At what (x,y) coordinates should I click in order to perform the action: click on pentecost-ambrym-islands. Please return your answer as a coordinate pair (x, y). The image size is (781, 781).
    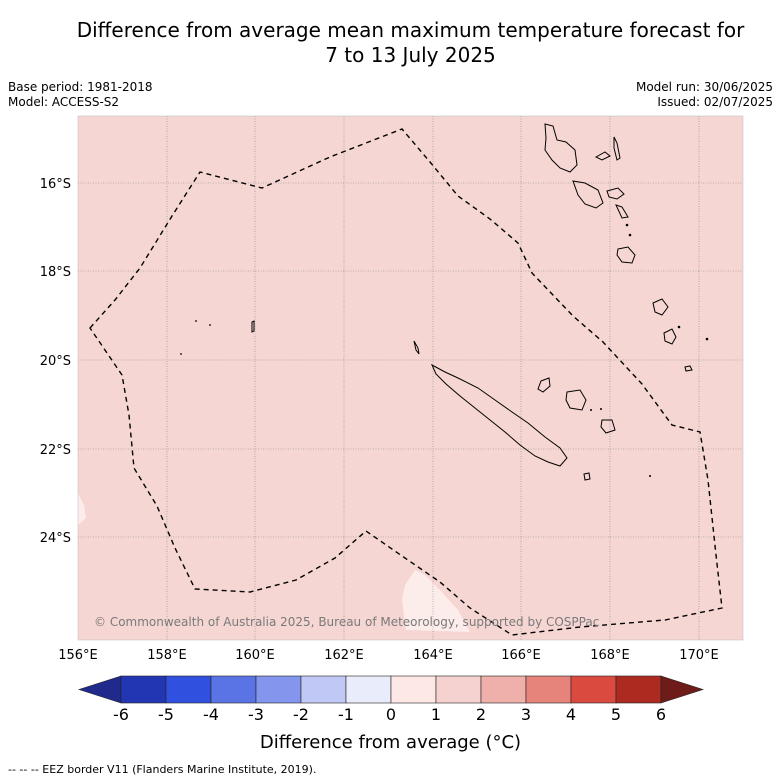
    Looking at the image, I should click on (615, 193).